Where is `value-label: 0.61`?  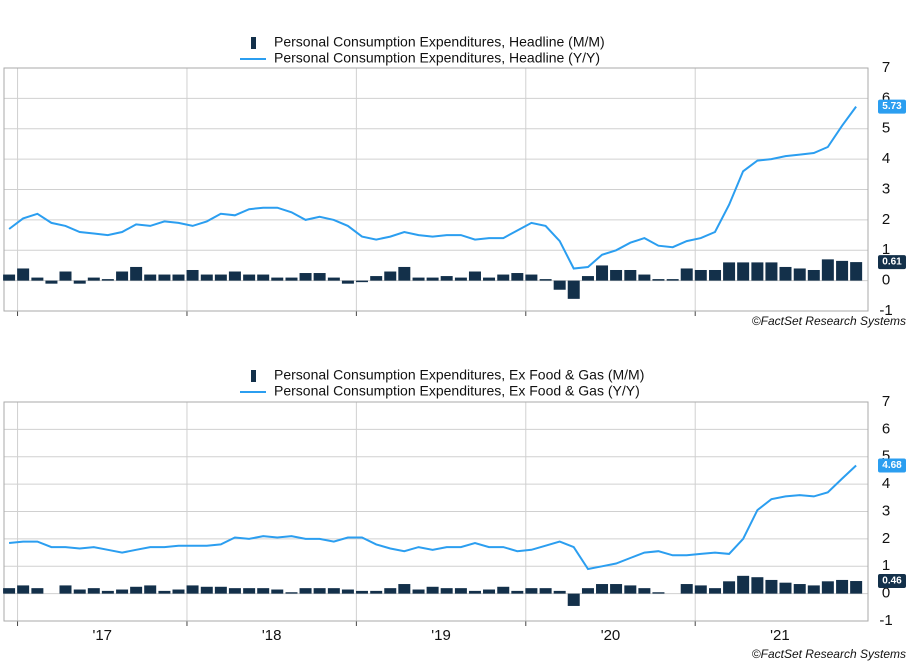
value-label: 0.61 is located at coordinates (892, 262).